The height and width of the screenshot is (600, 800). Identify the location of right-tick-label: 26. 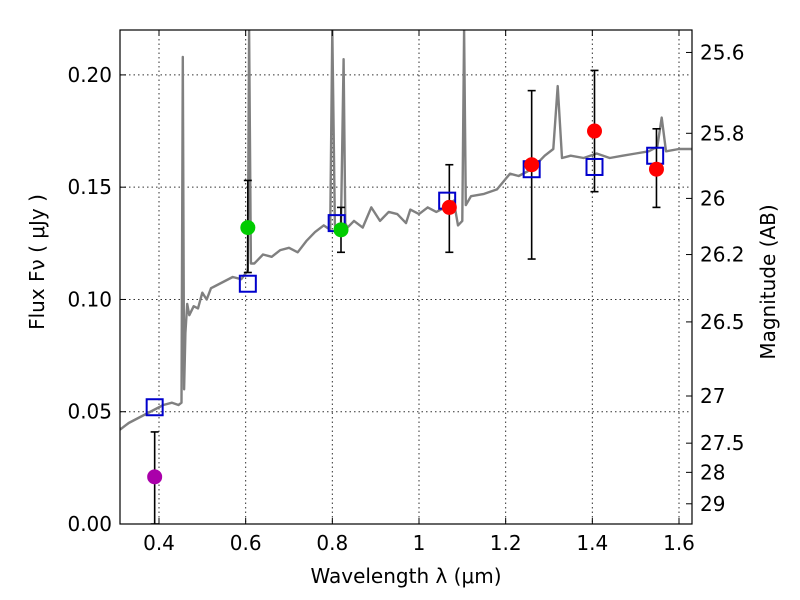
(712, 198).